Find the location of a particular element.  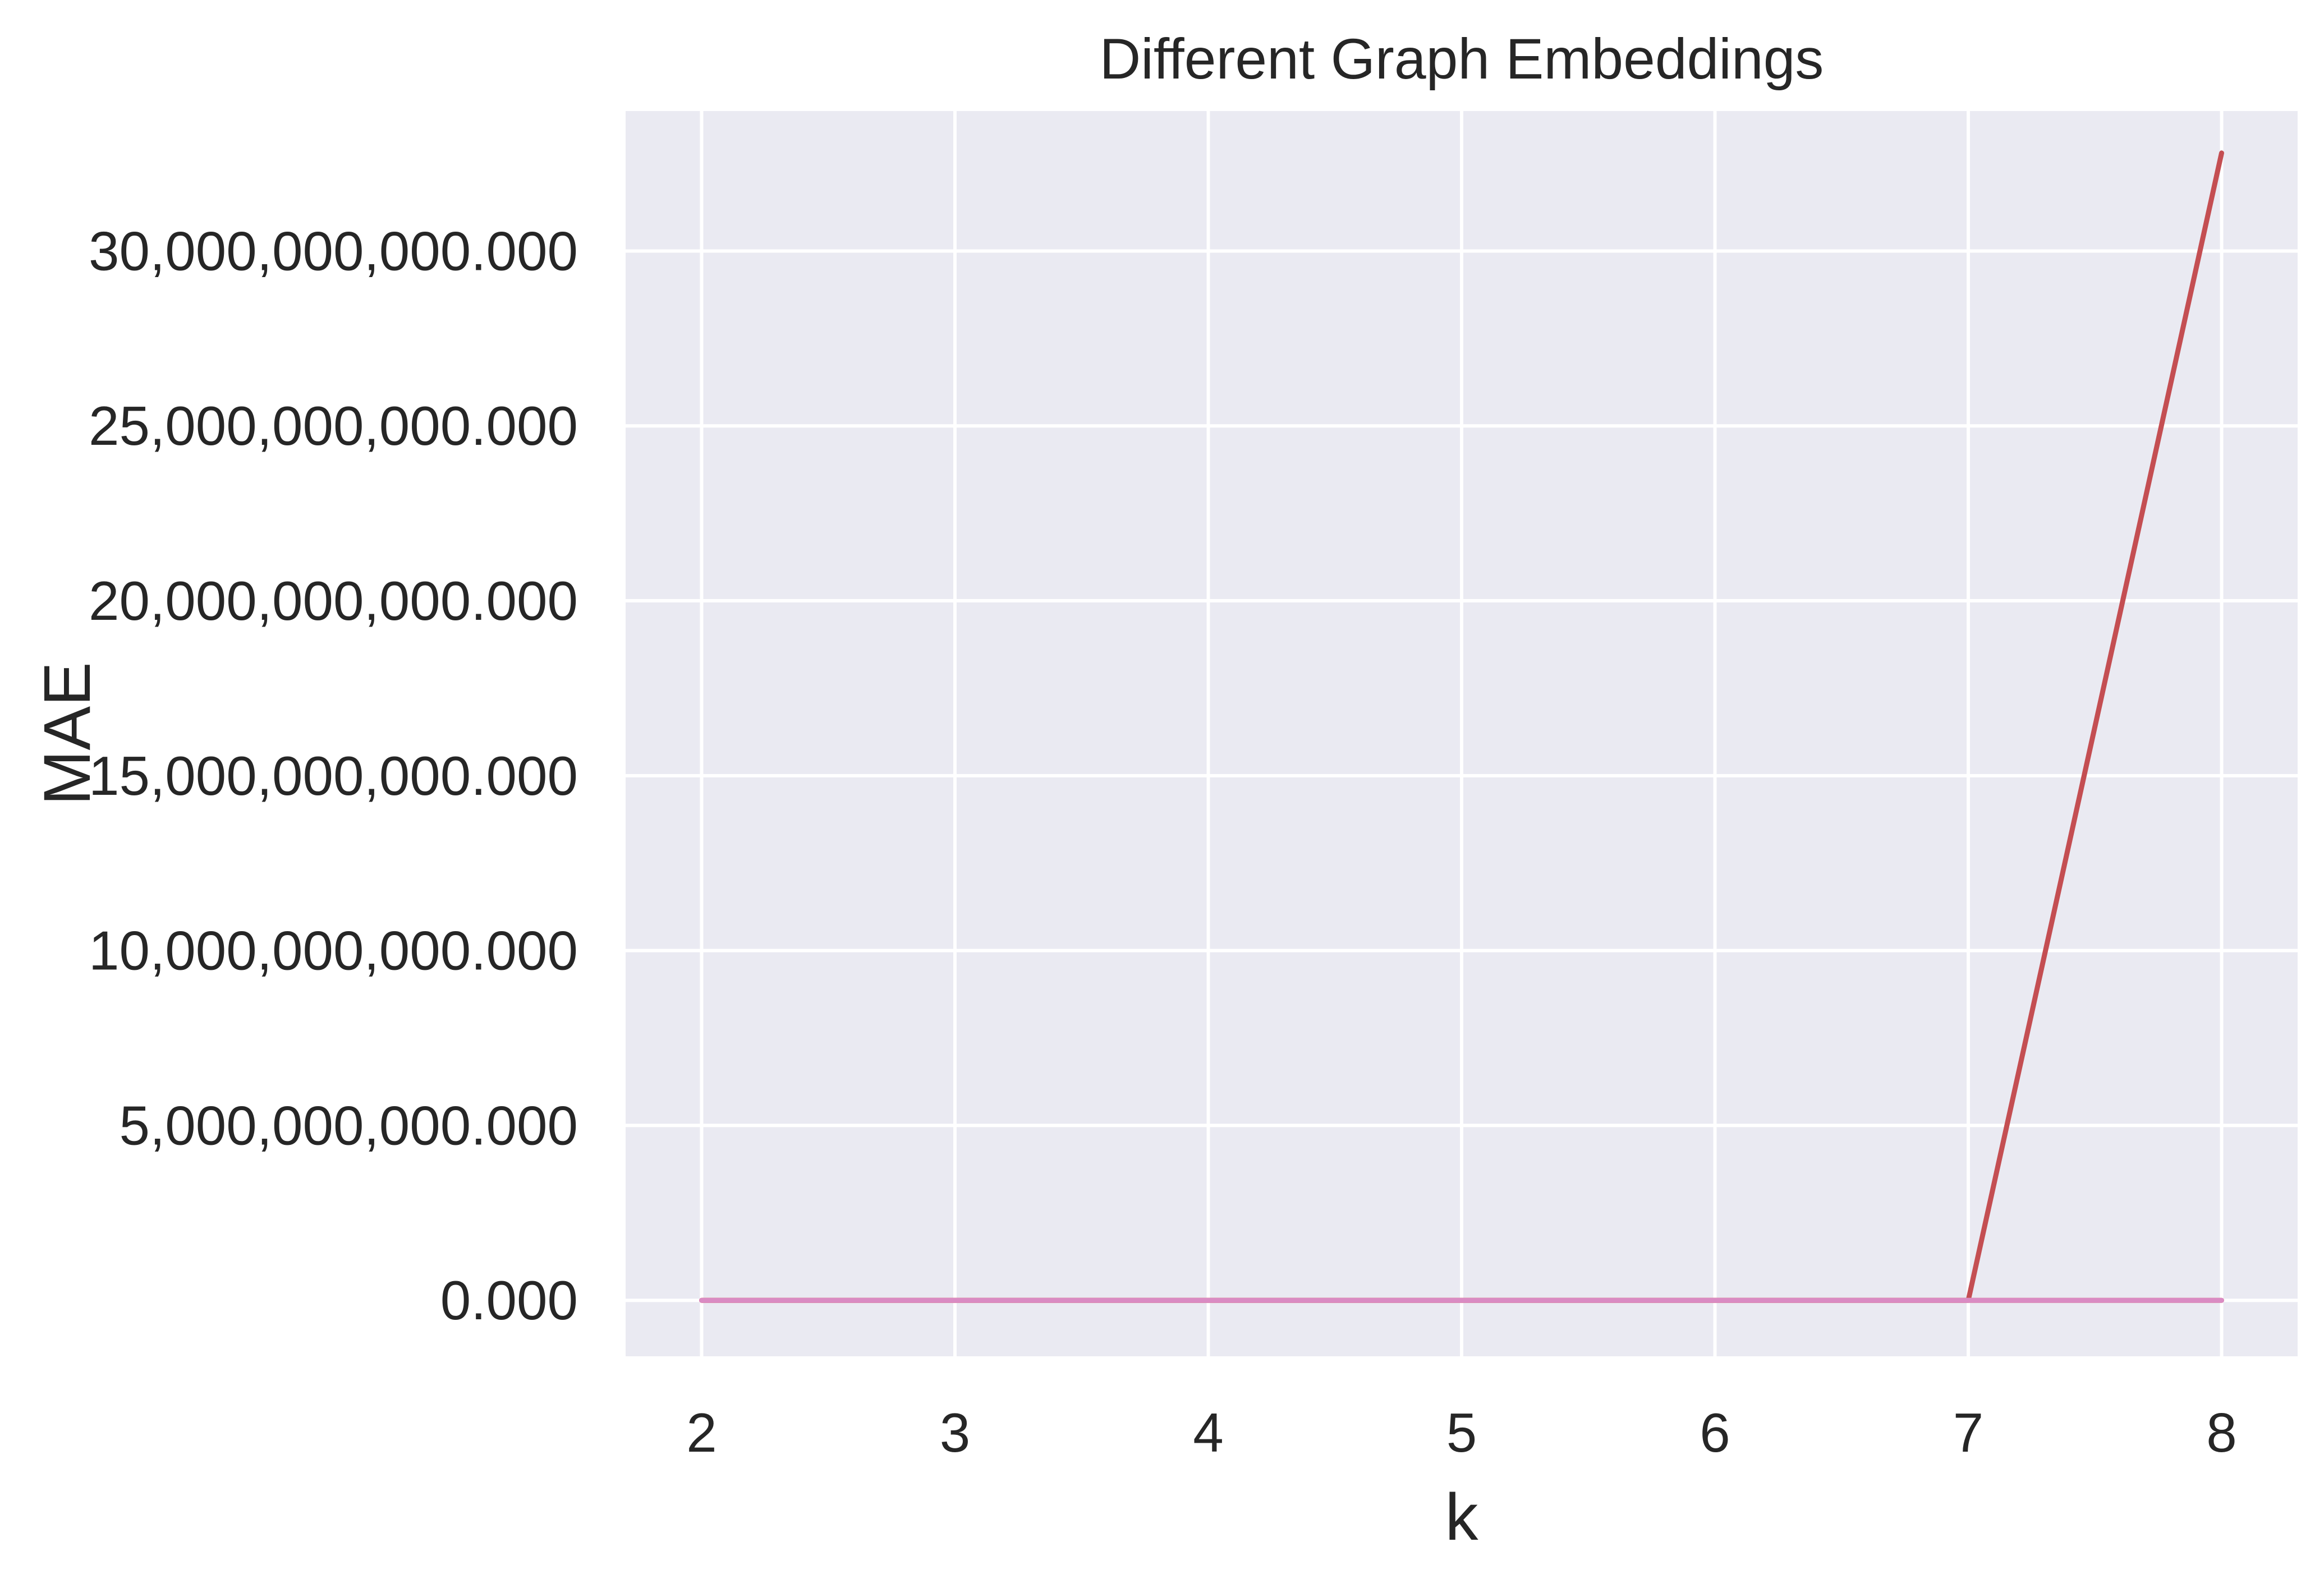

y-axis-title: MAE is located at coordinates (67, 733).